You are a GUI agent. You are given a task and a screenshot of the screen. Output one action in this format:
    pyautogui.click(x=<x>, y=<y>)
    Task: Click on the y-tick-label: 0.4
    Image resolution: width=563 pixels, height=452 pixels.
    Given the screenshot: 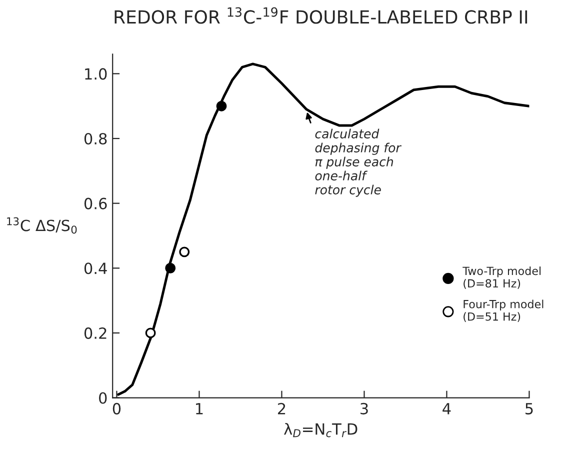 What is the action you would take?
    pyautogui.click(x=95, y=268)
    